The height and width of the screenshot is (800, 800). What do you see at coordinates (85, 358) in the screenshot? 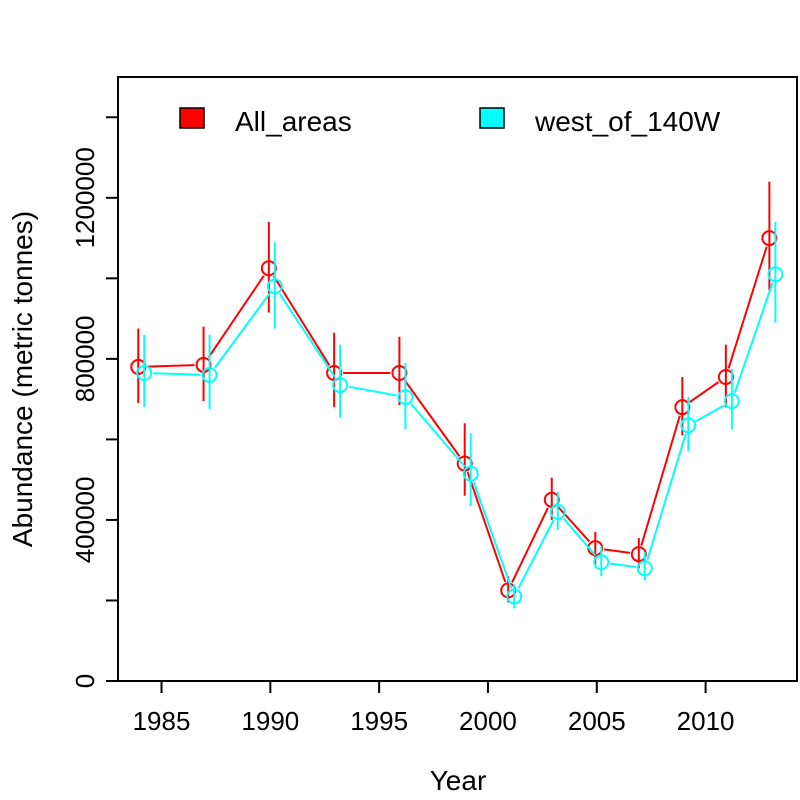
I see `y-tick-label: 800000` at bounding box center [85, 358].